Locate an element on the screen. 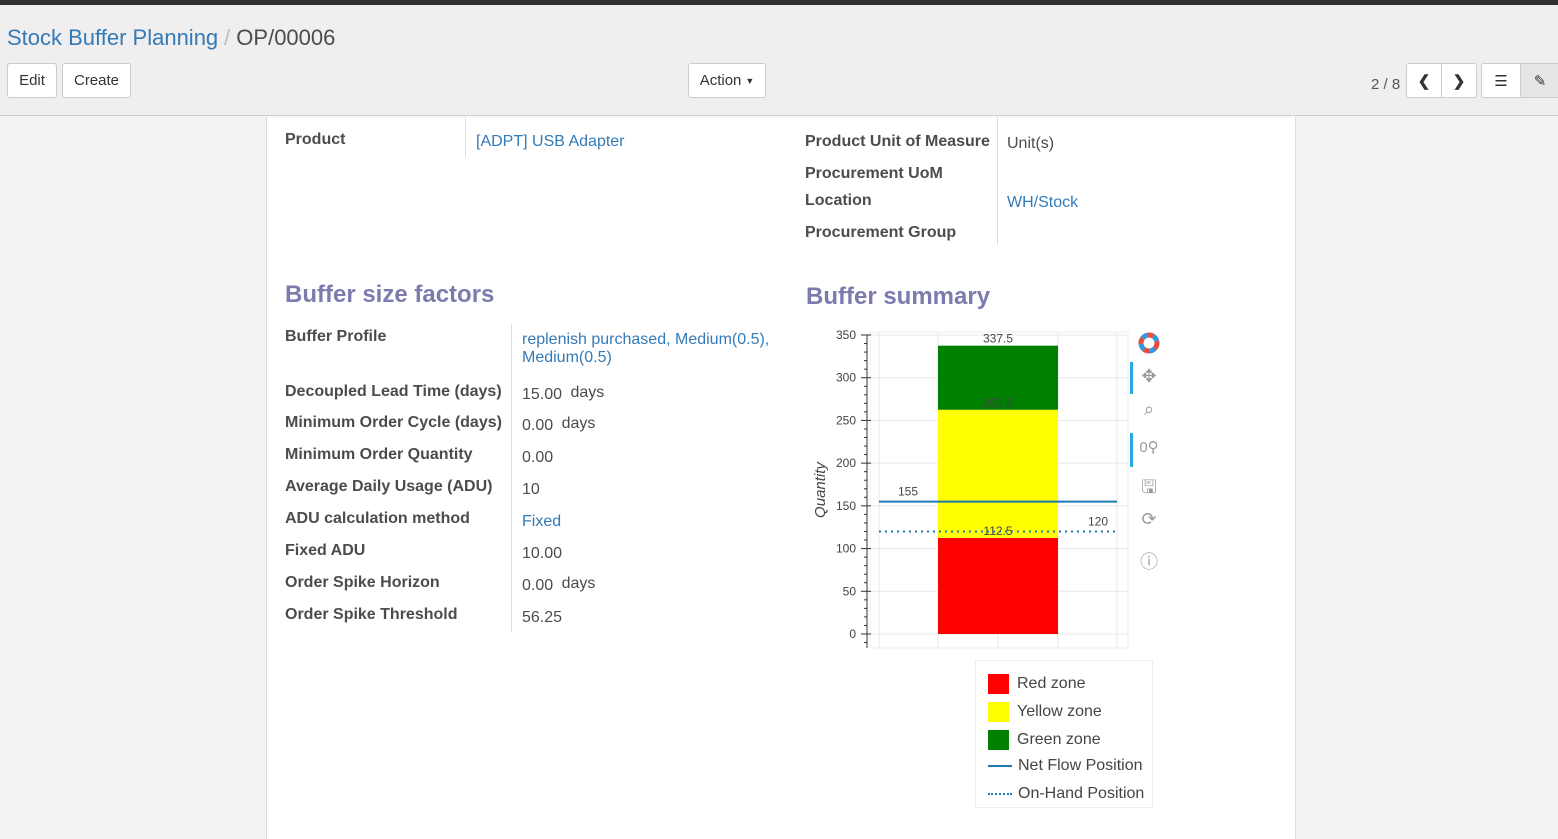 The image size is (1558, 839). bar-red-zone is located at coordinates (998, 585).